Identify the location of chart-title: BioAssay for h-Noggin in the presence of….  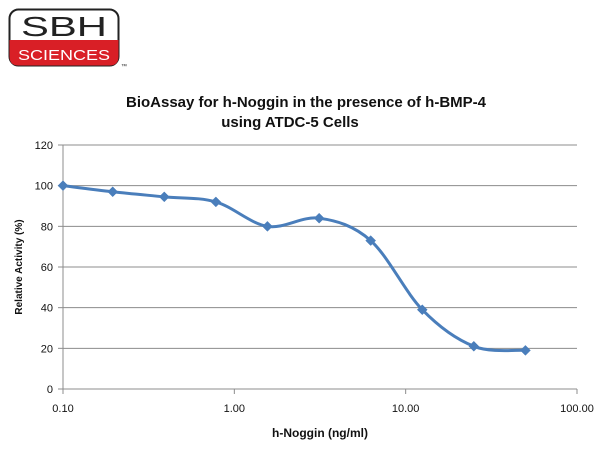
(306, 112).